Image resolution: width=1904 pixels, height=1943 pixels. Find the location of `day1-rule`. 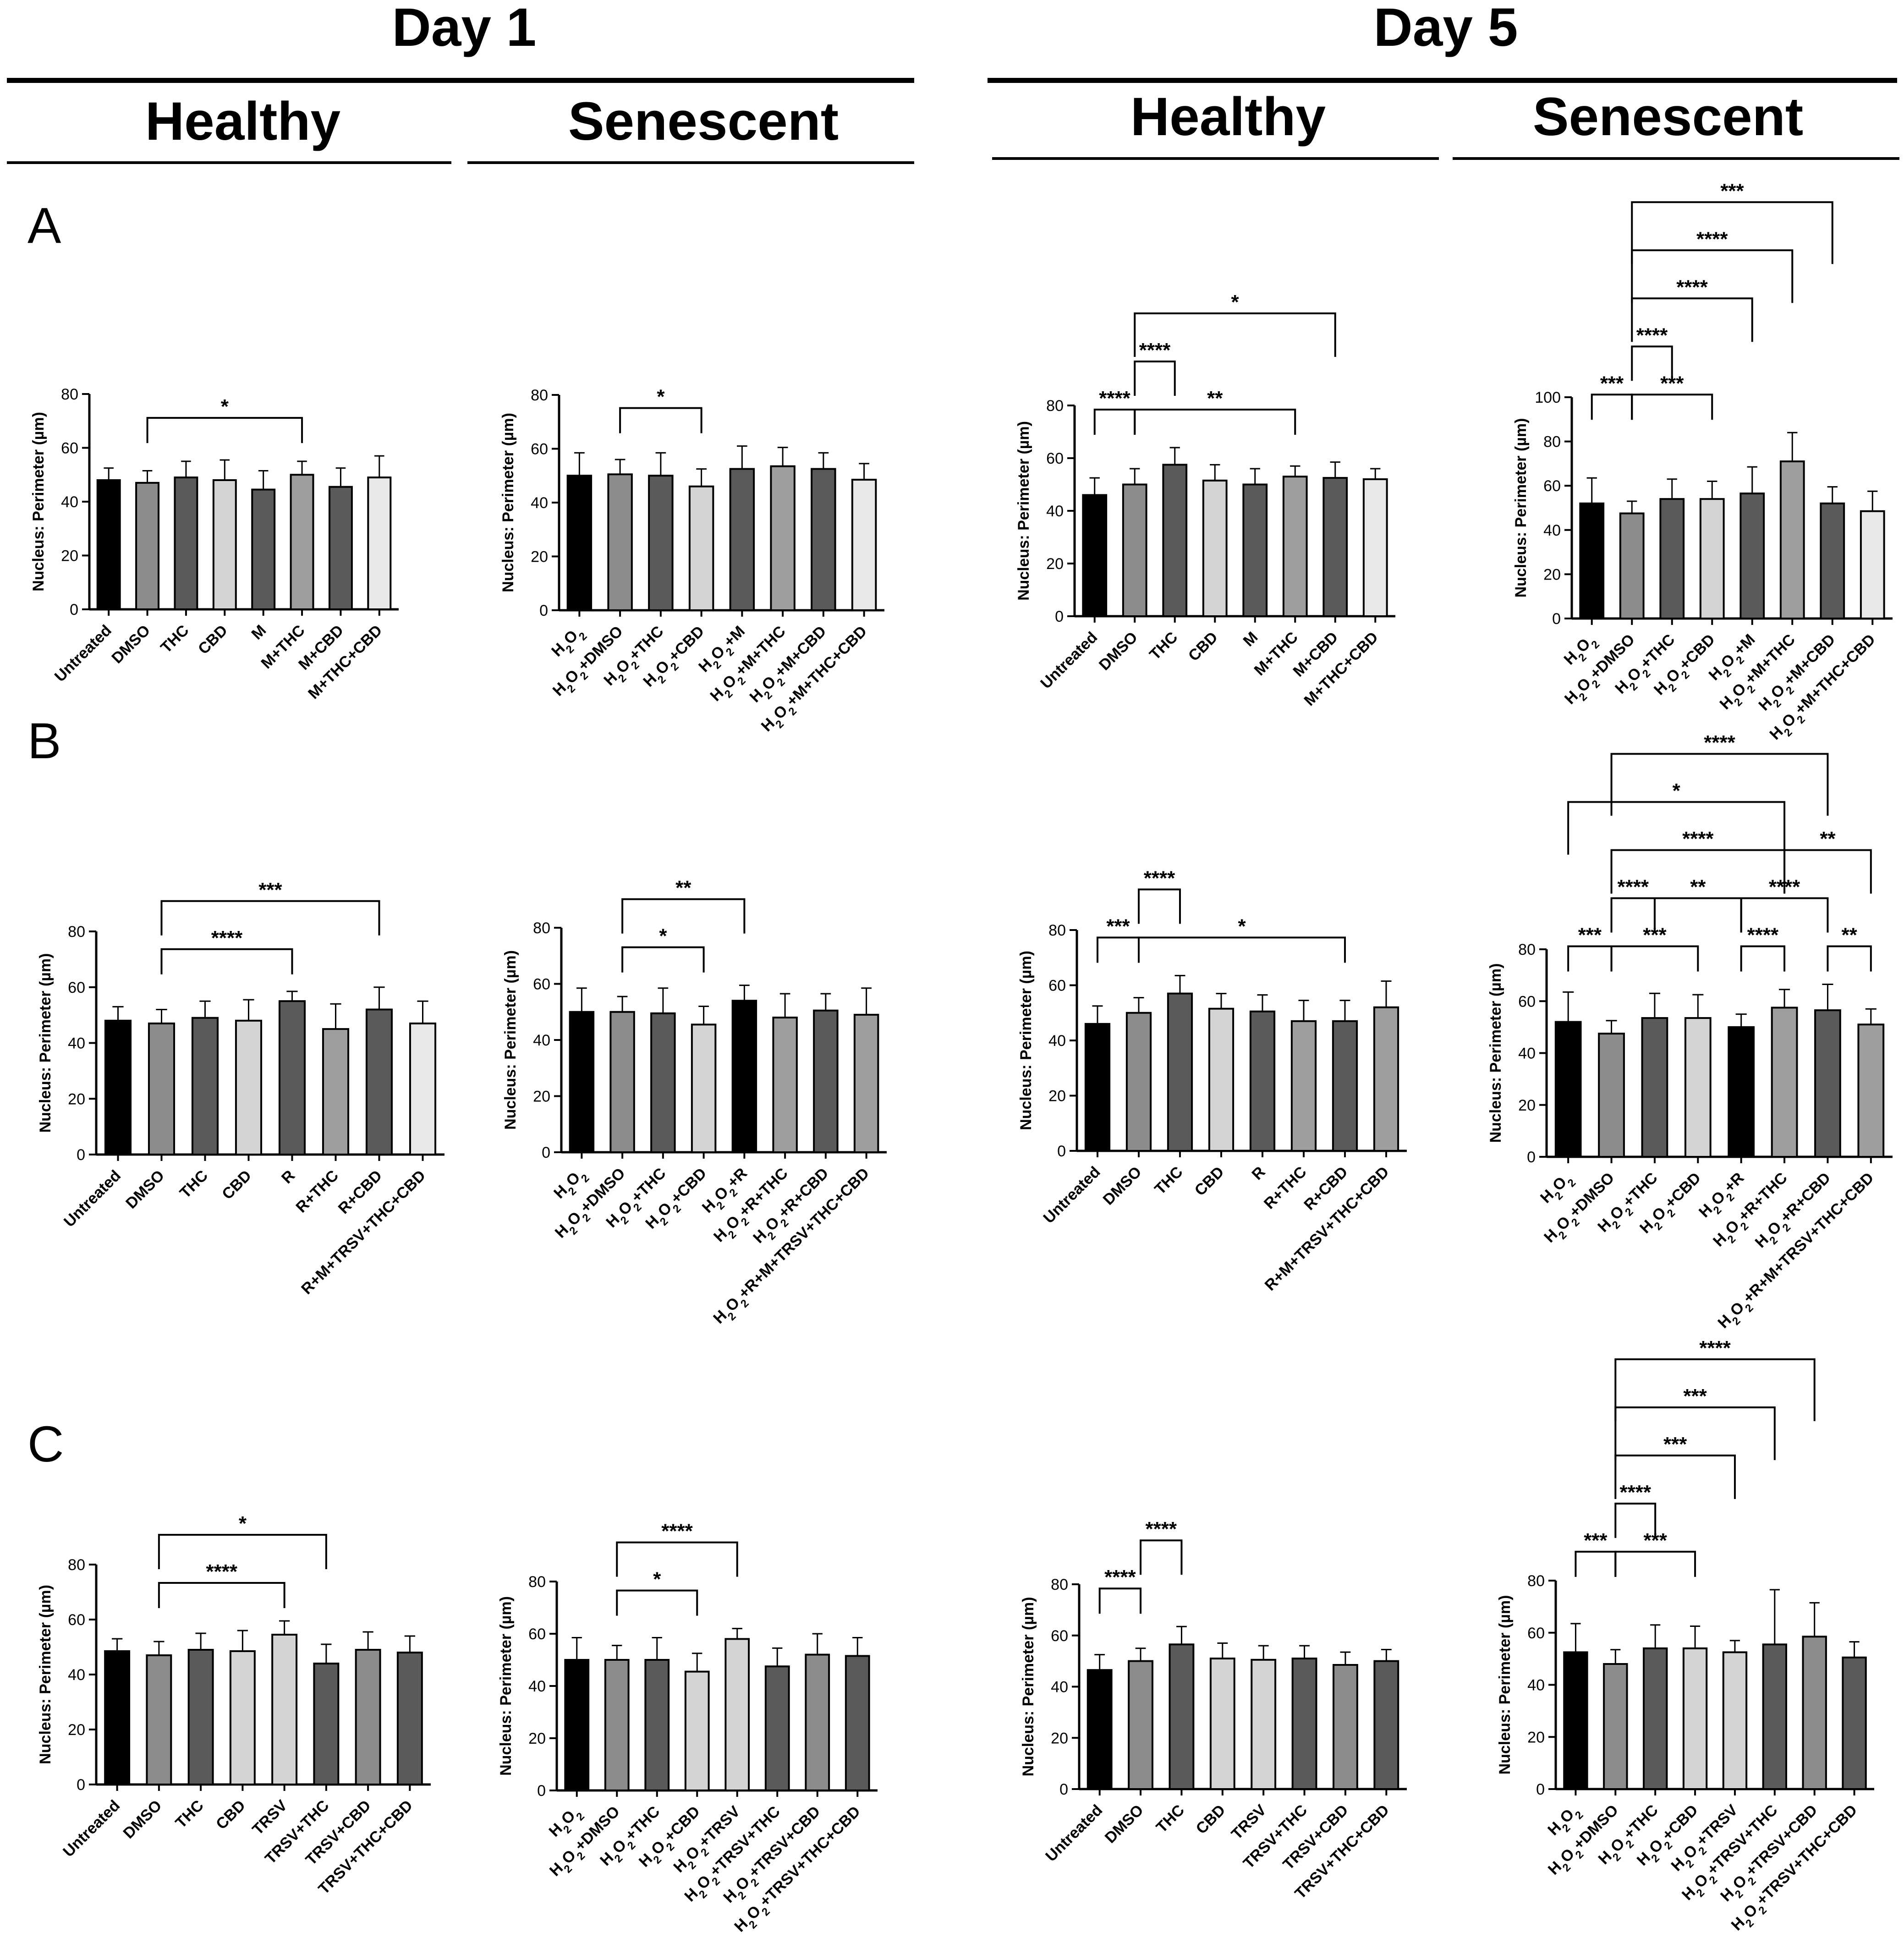

day1-rule is located at coordinates (460, 81).